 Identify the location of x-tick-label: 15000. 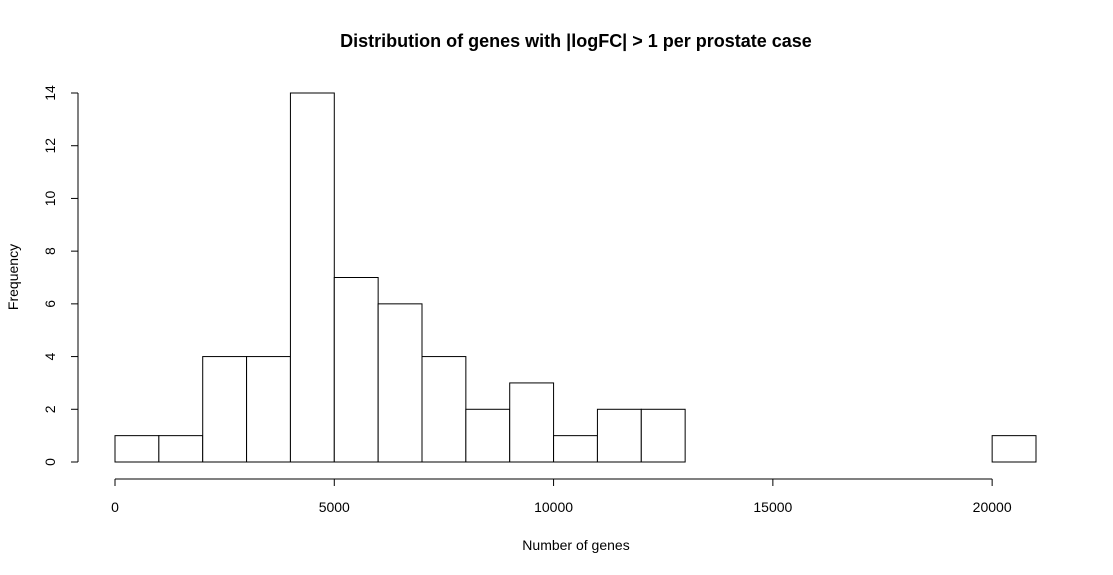
(772, 507).